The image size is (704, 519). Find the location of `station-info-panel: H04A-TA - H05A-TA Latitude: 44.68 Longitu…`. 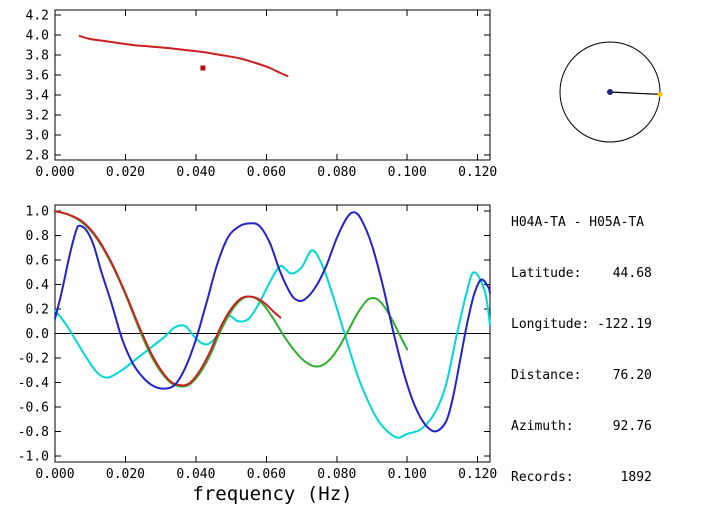

station-info-panel: H04A-TA - H05A-TA Latitude: 44.68 Longitu… is located at coordinates (581, 349).